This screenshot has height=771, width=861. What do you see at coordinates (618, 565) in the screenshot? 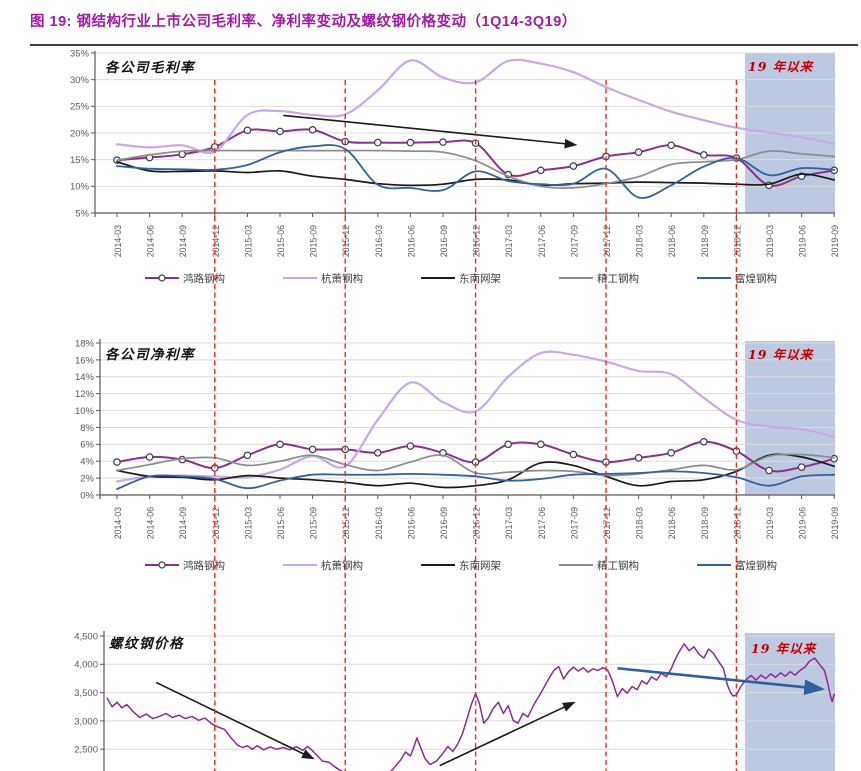
I see `legend-label: 精工钢构` at bounding box center [618, 565].